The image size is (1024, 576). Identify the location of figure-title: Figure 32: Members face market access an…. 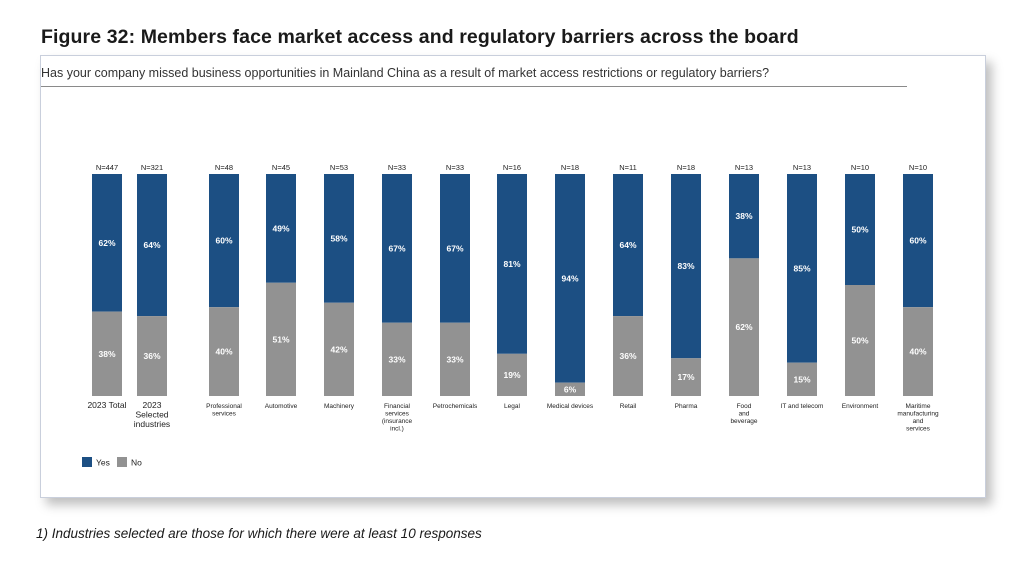
(420, 37).